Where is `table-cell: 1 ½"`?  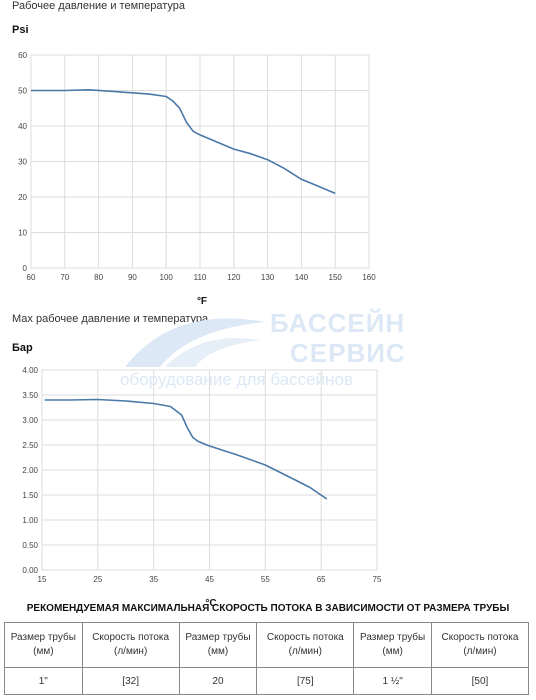
table-cell: 1 ½" is located at coordinates (392, 681).